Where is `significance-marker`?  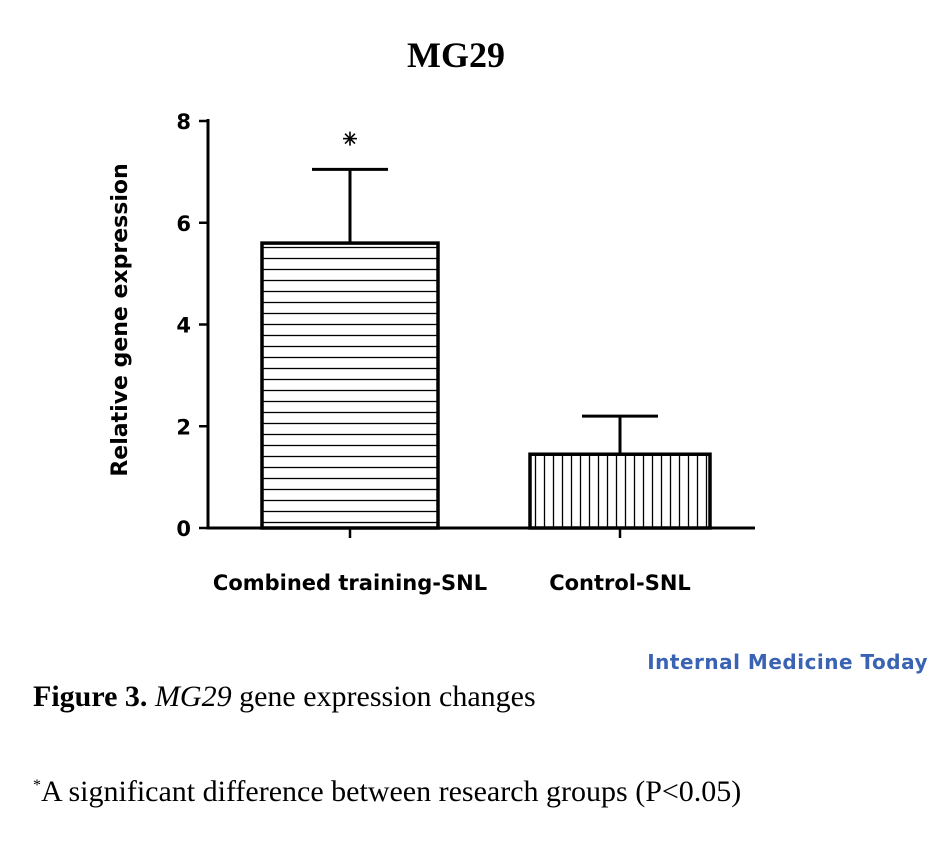 significance-marker is located at coordinates (350, 138).